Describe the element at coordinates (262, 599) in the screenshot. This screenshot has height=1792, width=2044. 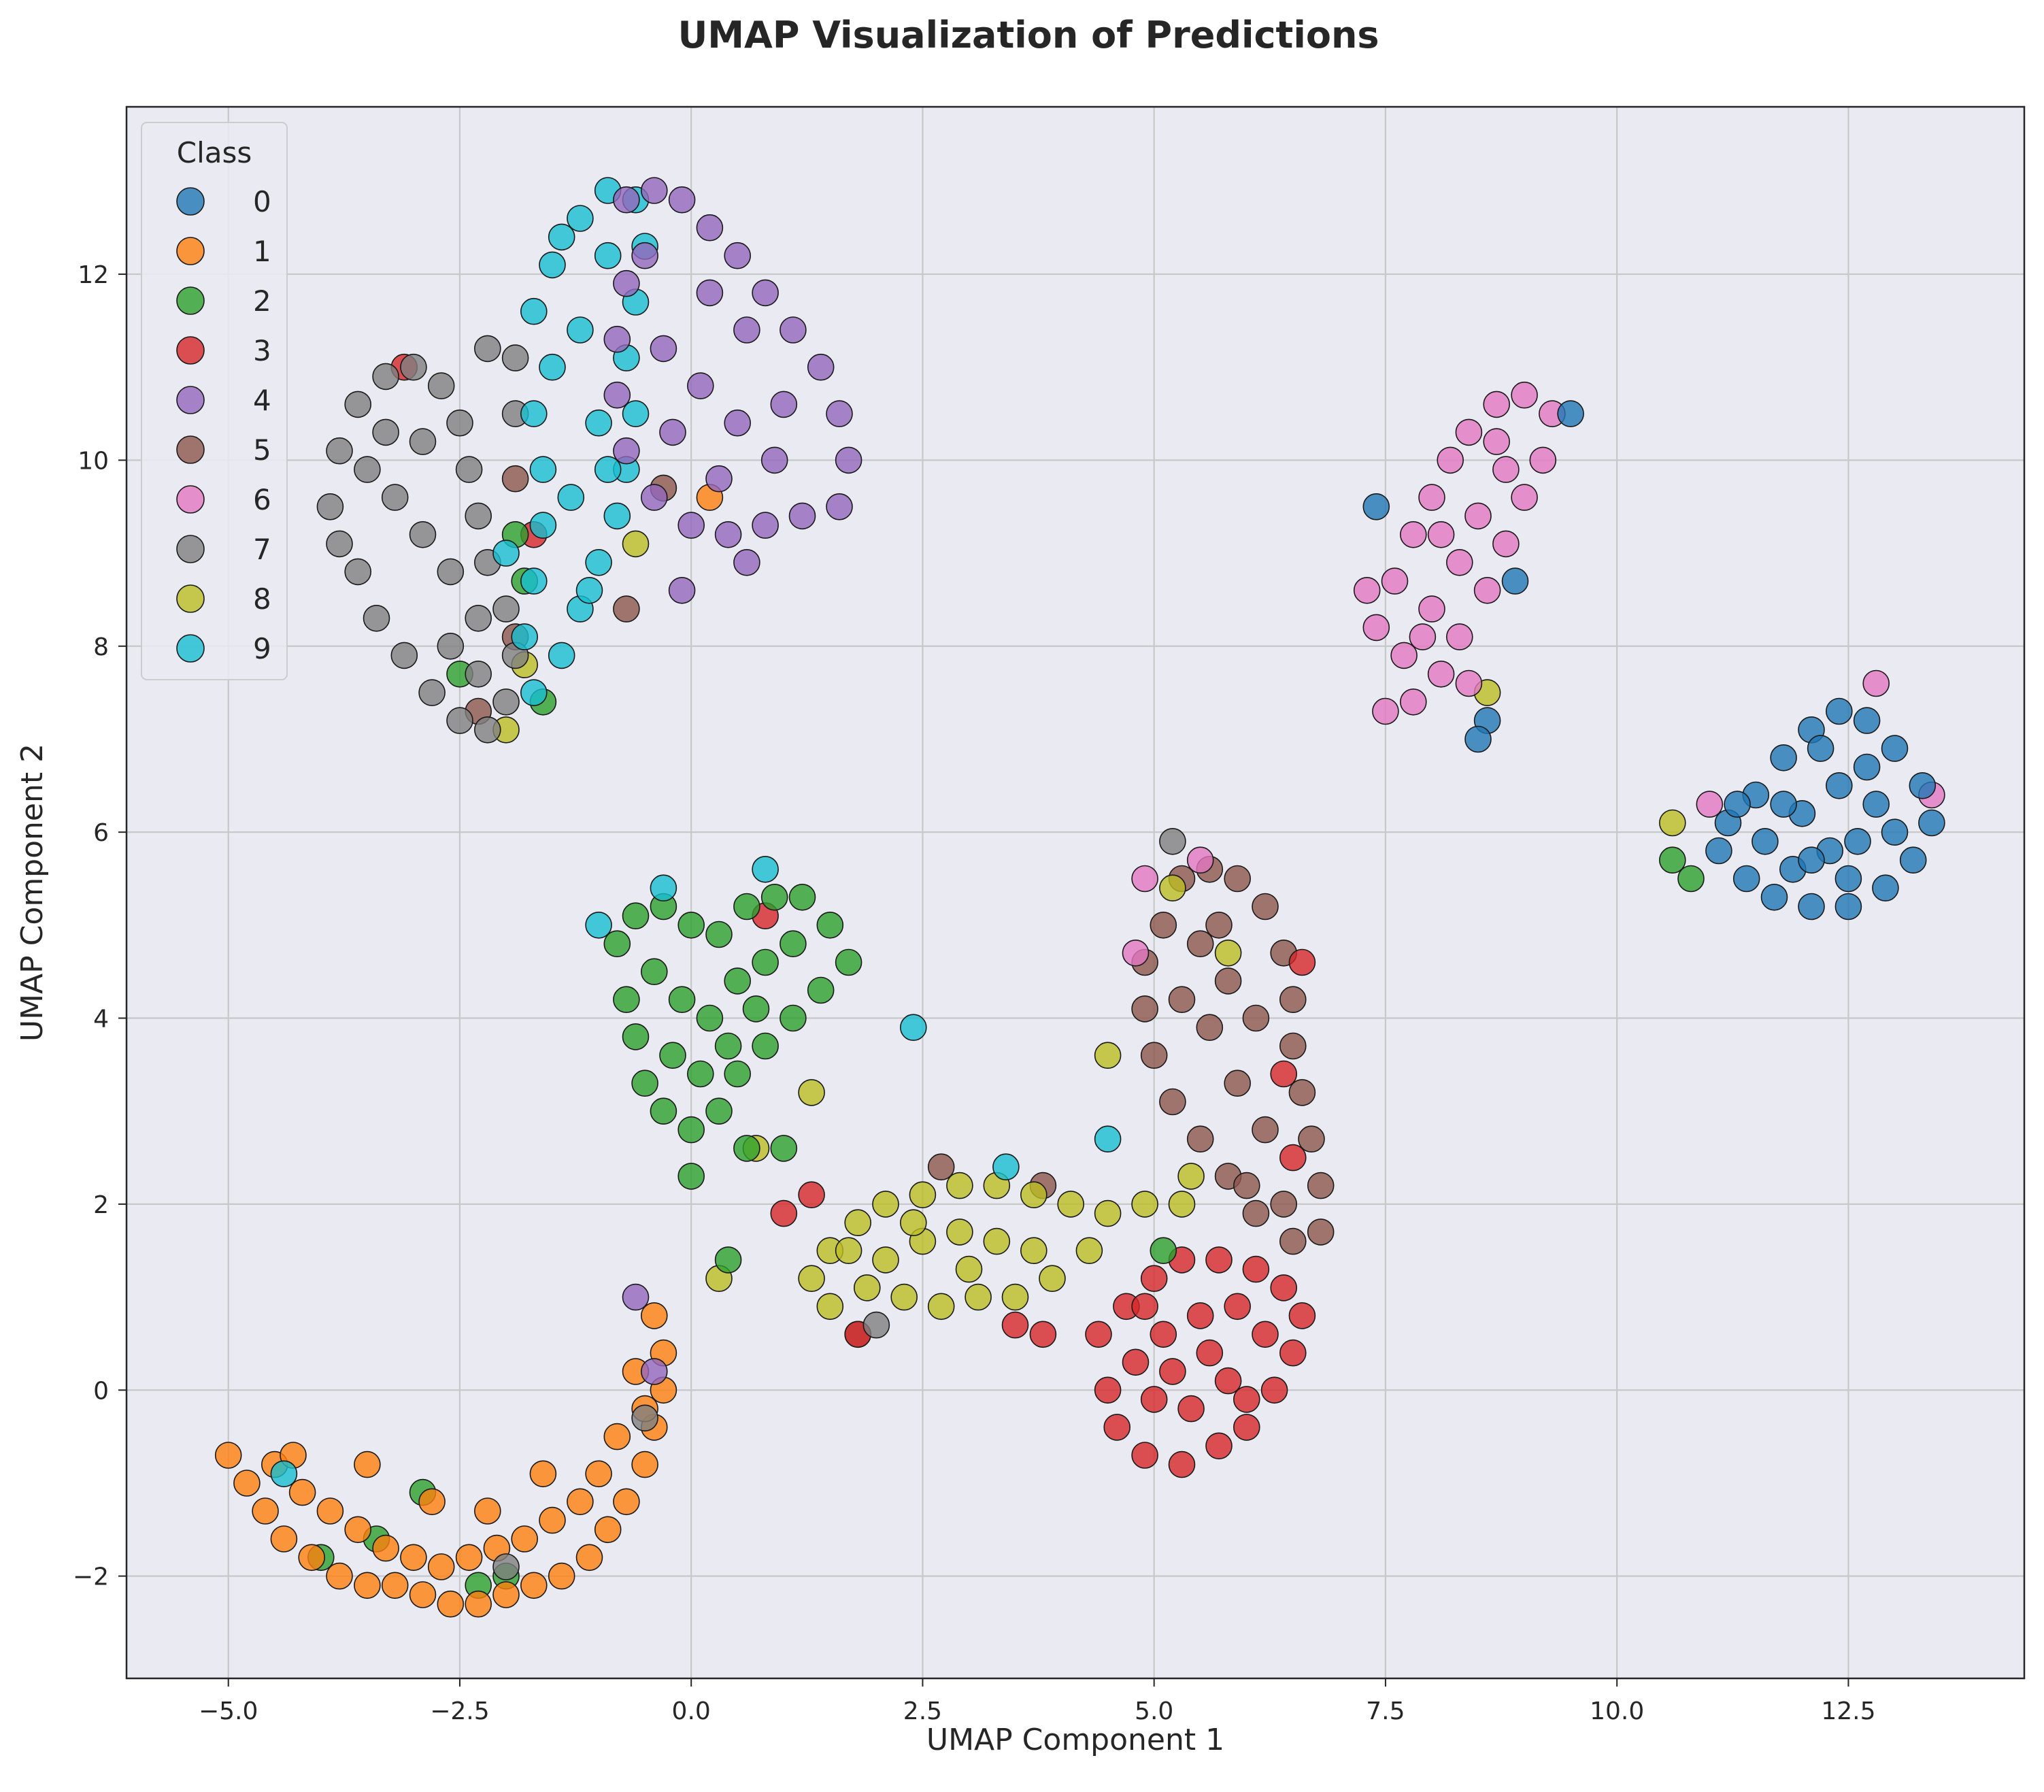
I see `legend-label-class-8: 8` at that location.